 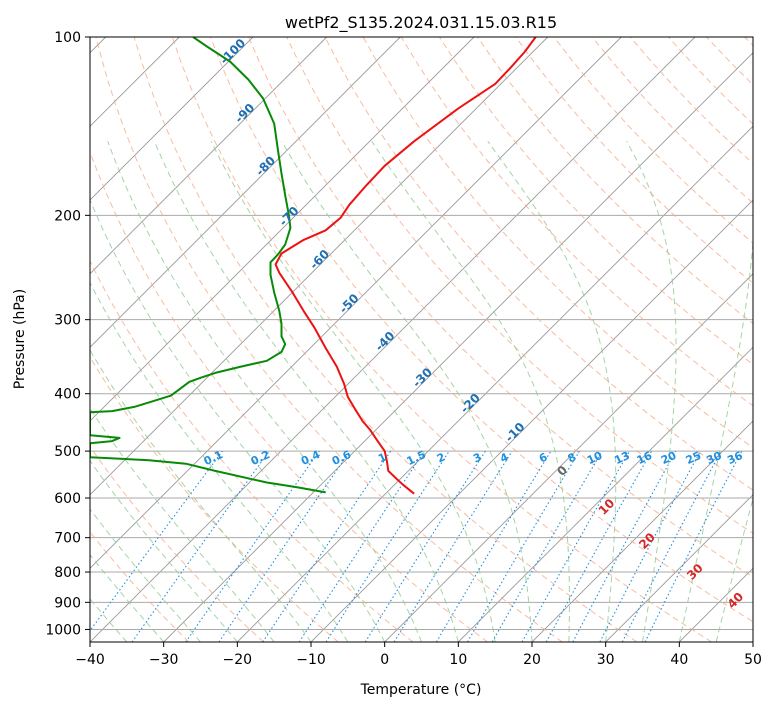 I want to click on y-tick-label: 1000, so click(x=63, y=630).